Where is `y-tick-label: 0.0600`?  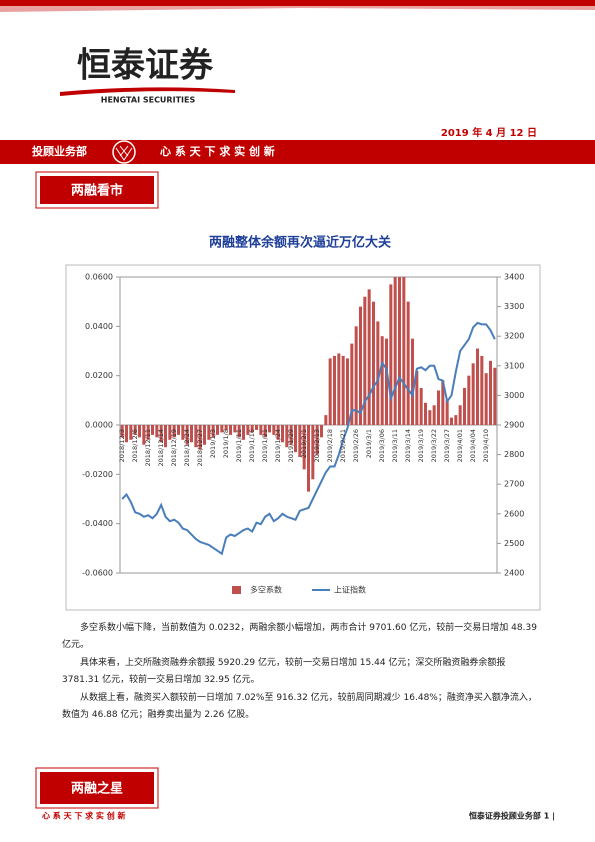 y-tick-label: 0.0600 is located at coordinates (99, 277).